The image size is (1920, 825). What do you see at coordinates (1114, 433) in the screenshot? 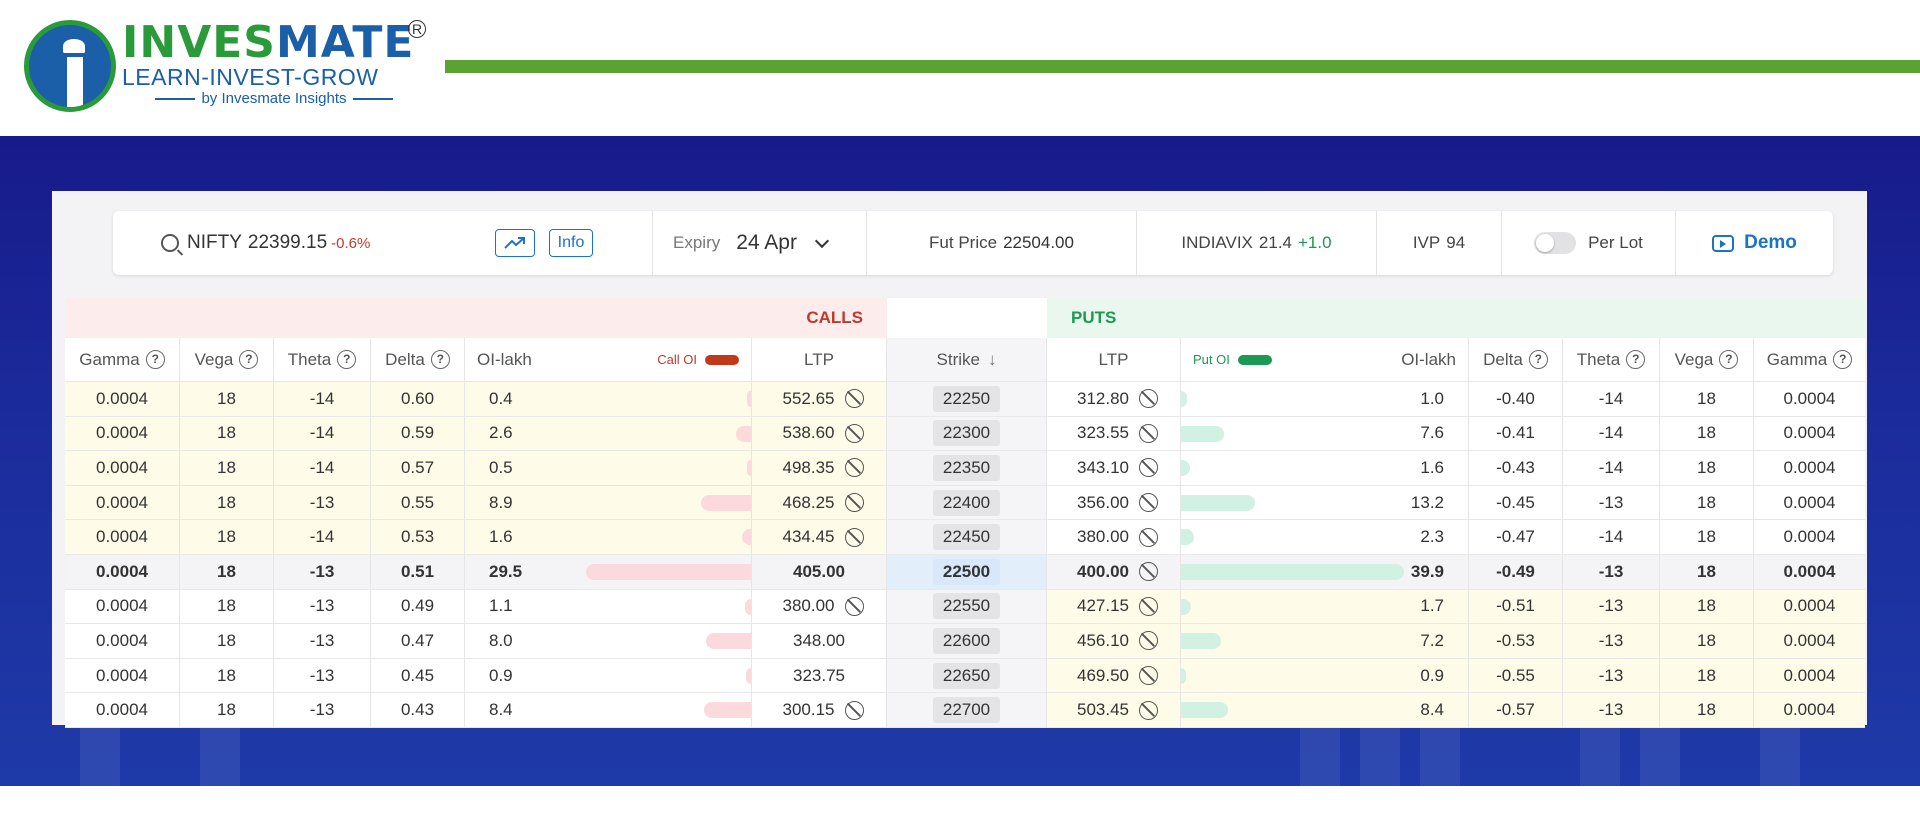
I see `put-ltp-cell: 323.55` at bounding box center [1114, 433].